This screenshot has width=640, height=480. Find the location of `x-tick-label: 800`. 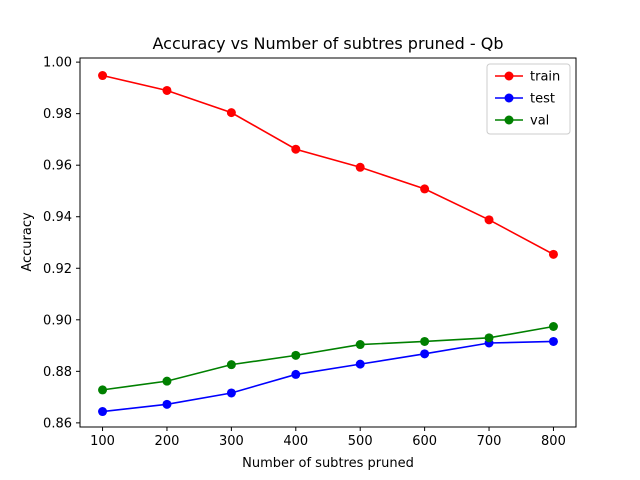

x-tick-label: 800 is located at coordinates (553, 441).